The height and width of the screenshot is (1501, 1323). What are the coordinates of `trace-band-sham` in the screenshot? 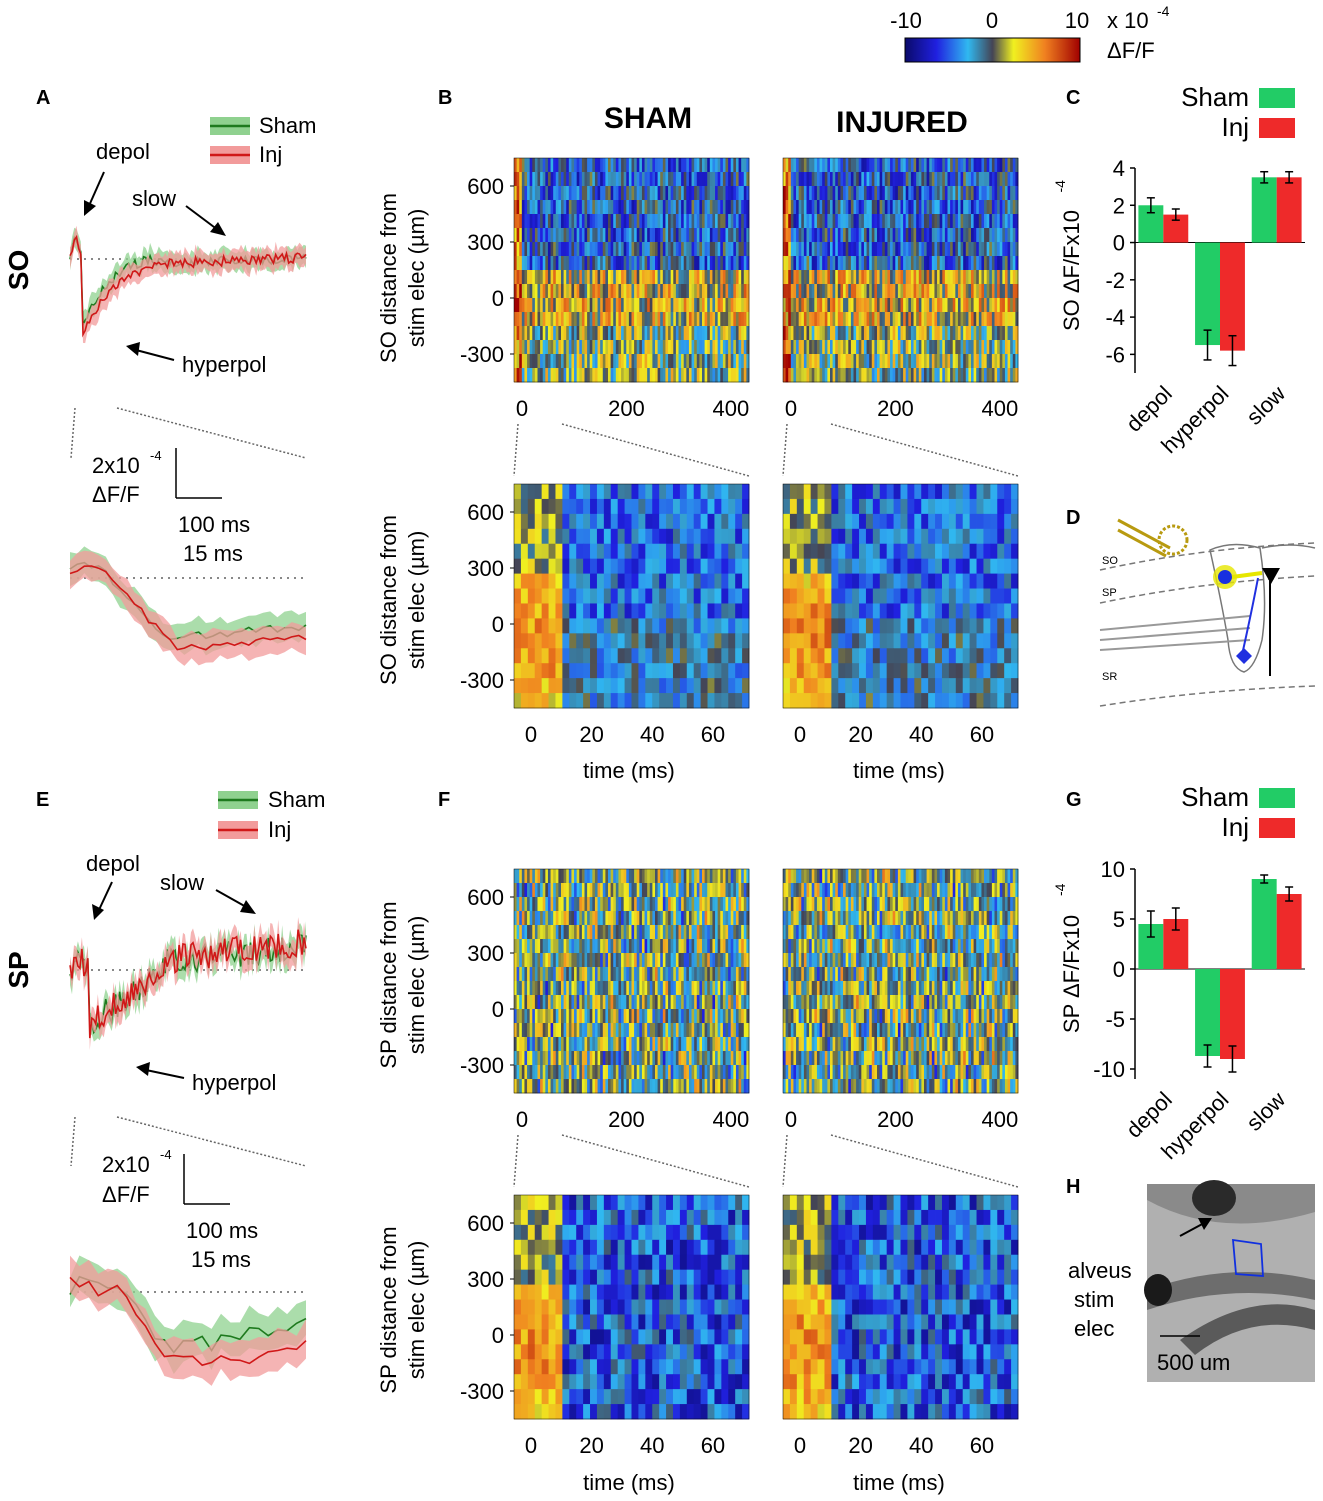 It's located at (188, 281).